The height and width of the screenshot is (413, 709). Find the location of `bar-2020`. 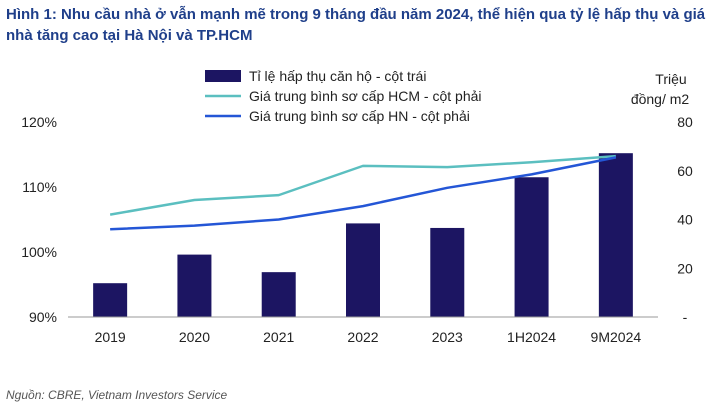

bar-2020 is located at coordinates (194, 285).